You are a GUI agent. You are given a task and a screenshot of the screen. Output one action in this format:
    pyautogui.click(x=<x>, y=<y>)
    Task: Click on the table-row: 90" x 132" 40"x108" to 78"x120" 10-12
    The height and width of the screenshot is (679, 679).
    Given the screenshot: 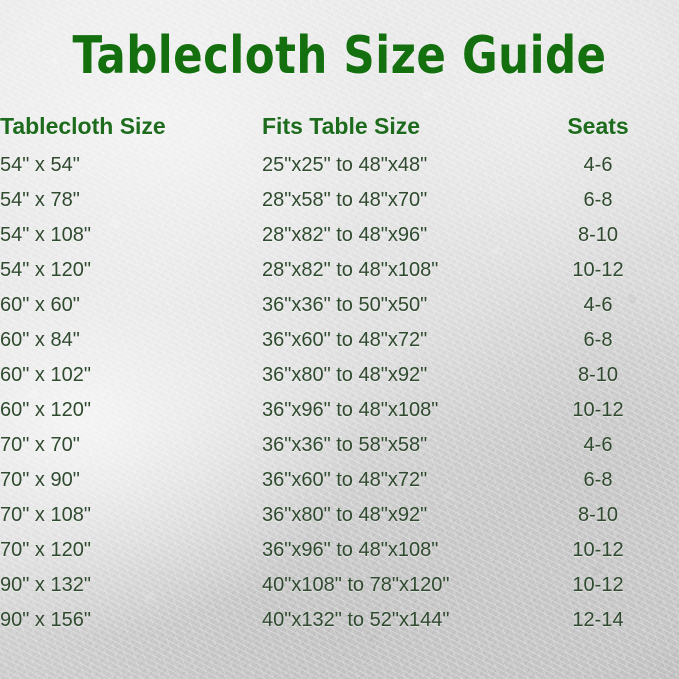 What is the action you would take?
    pyautogui.click(x=339, y=585)
    